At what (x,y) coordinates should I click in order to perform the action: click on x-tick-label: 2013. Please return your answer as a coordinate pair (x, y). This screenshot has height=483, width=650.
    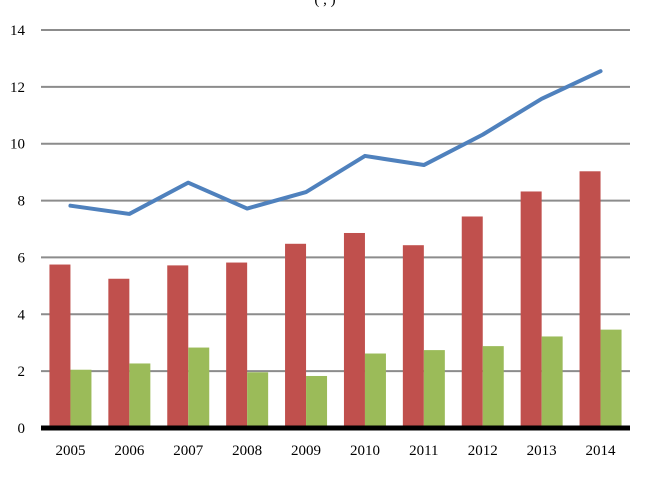
    Looking at the image, I should click on (542, 451).